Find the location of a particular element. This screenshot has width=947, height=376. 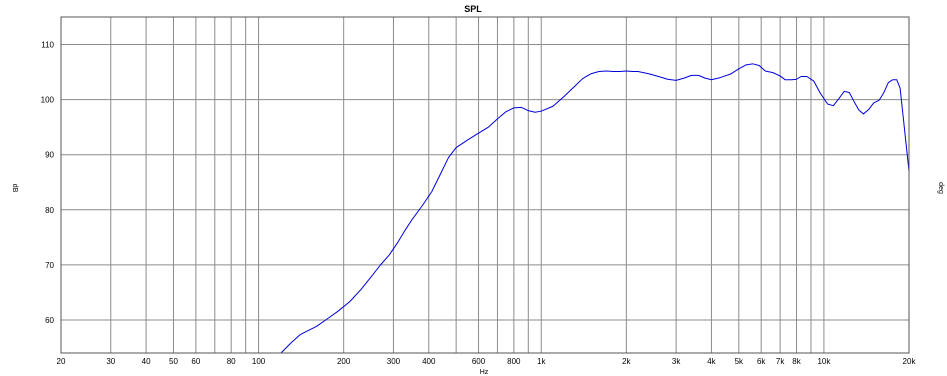

x-tick-100: 100 is located at coordinates (259, 361).